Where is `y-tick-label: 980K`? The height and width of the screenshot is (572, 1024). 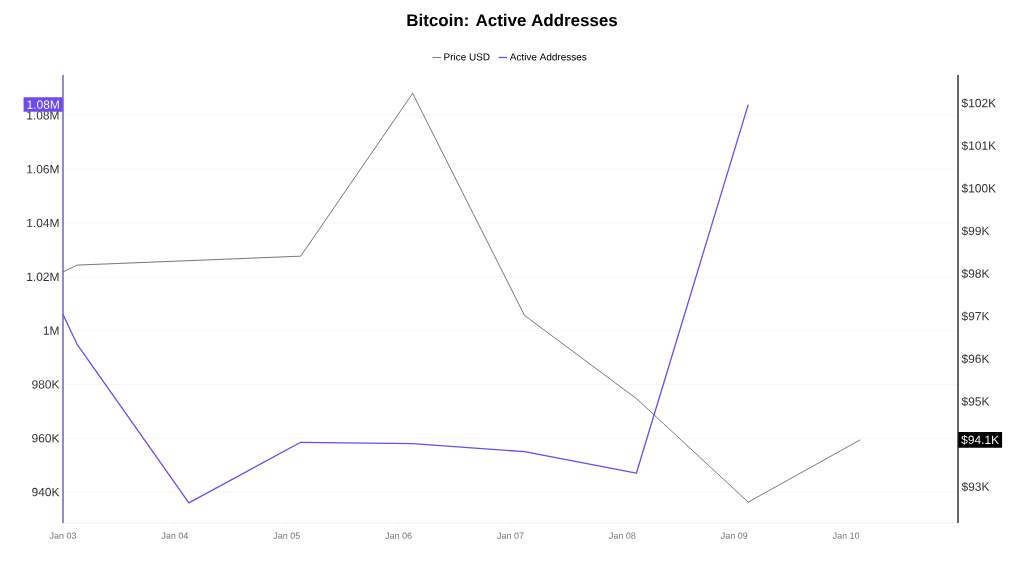 y-tick-label: 980K is located at coordinates (46, 384).